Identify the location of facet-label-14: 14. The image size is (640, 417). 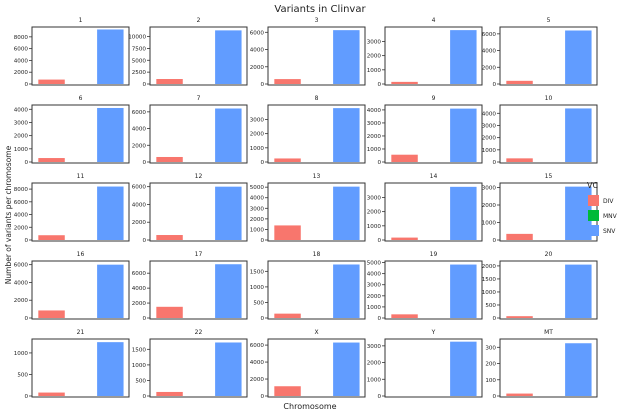
(434, 176).